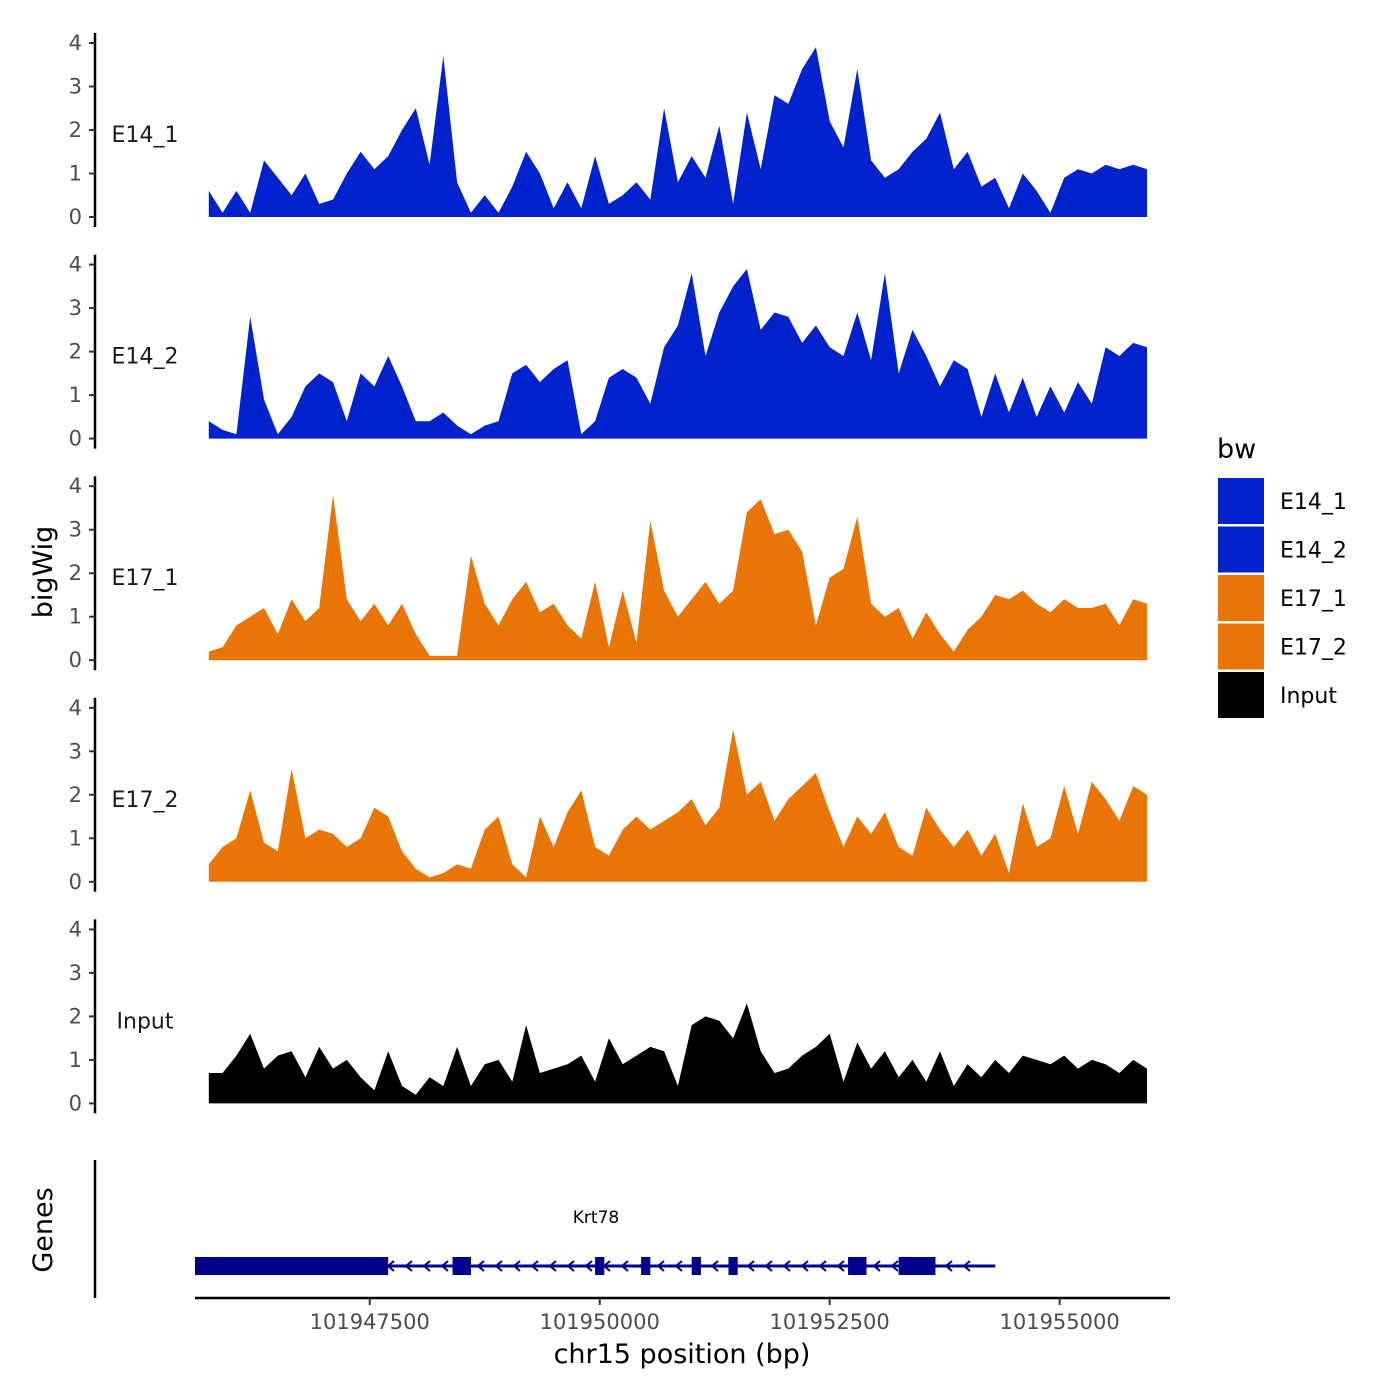 Image resolution: width=1400 pixels, height=1400 pixels. I want to click on x-tick-label: 101950000, so click(600, 1322).